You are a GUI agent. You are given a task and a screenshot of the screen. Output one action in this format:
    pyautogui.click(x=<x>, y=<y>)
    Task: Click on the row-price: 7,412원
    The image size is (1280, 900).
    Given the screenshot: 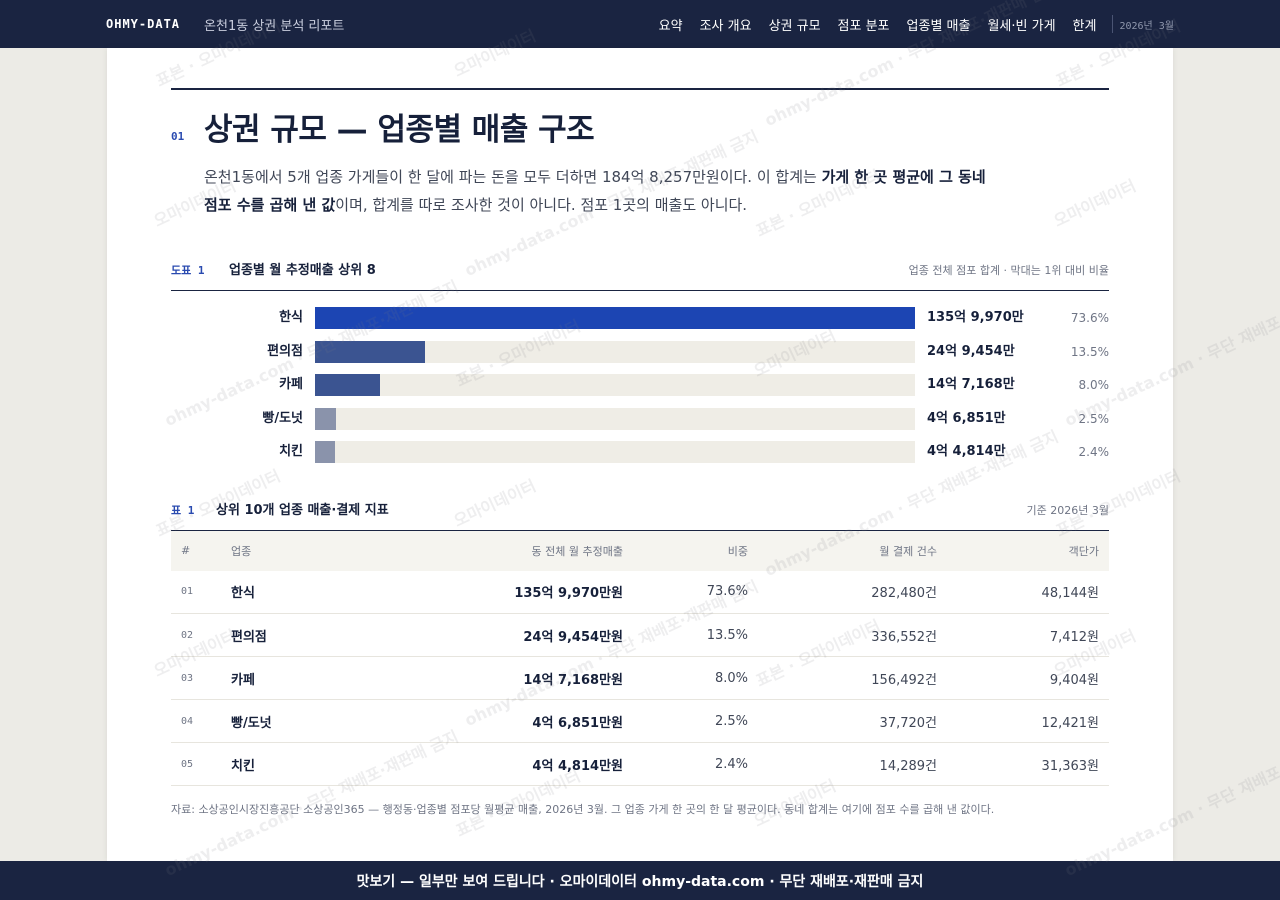 What is the action you would take?
    pyautogui.click(x=1028, y=635)
    